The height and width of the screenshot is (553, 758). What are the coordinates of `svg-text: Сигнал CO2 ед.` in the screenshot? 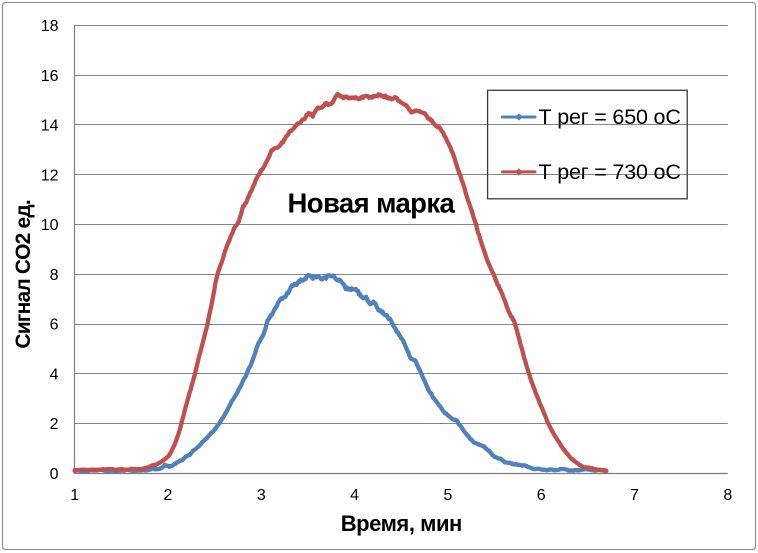 It's located at (23, 274).